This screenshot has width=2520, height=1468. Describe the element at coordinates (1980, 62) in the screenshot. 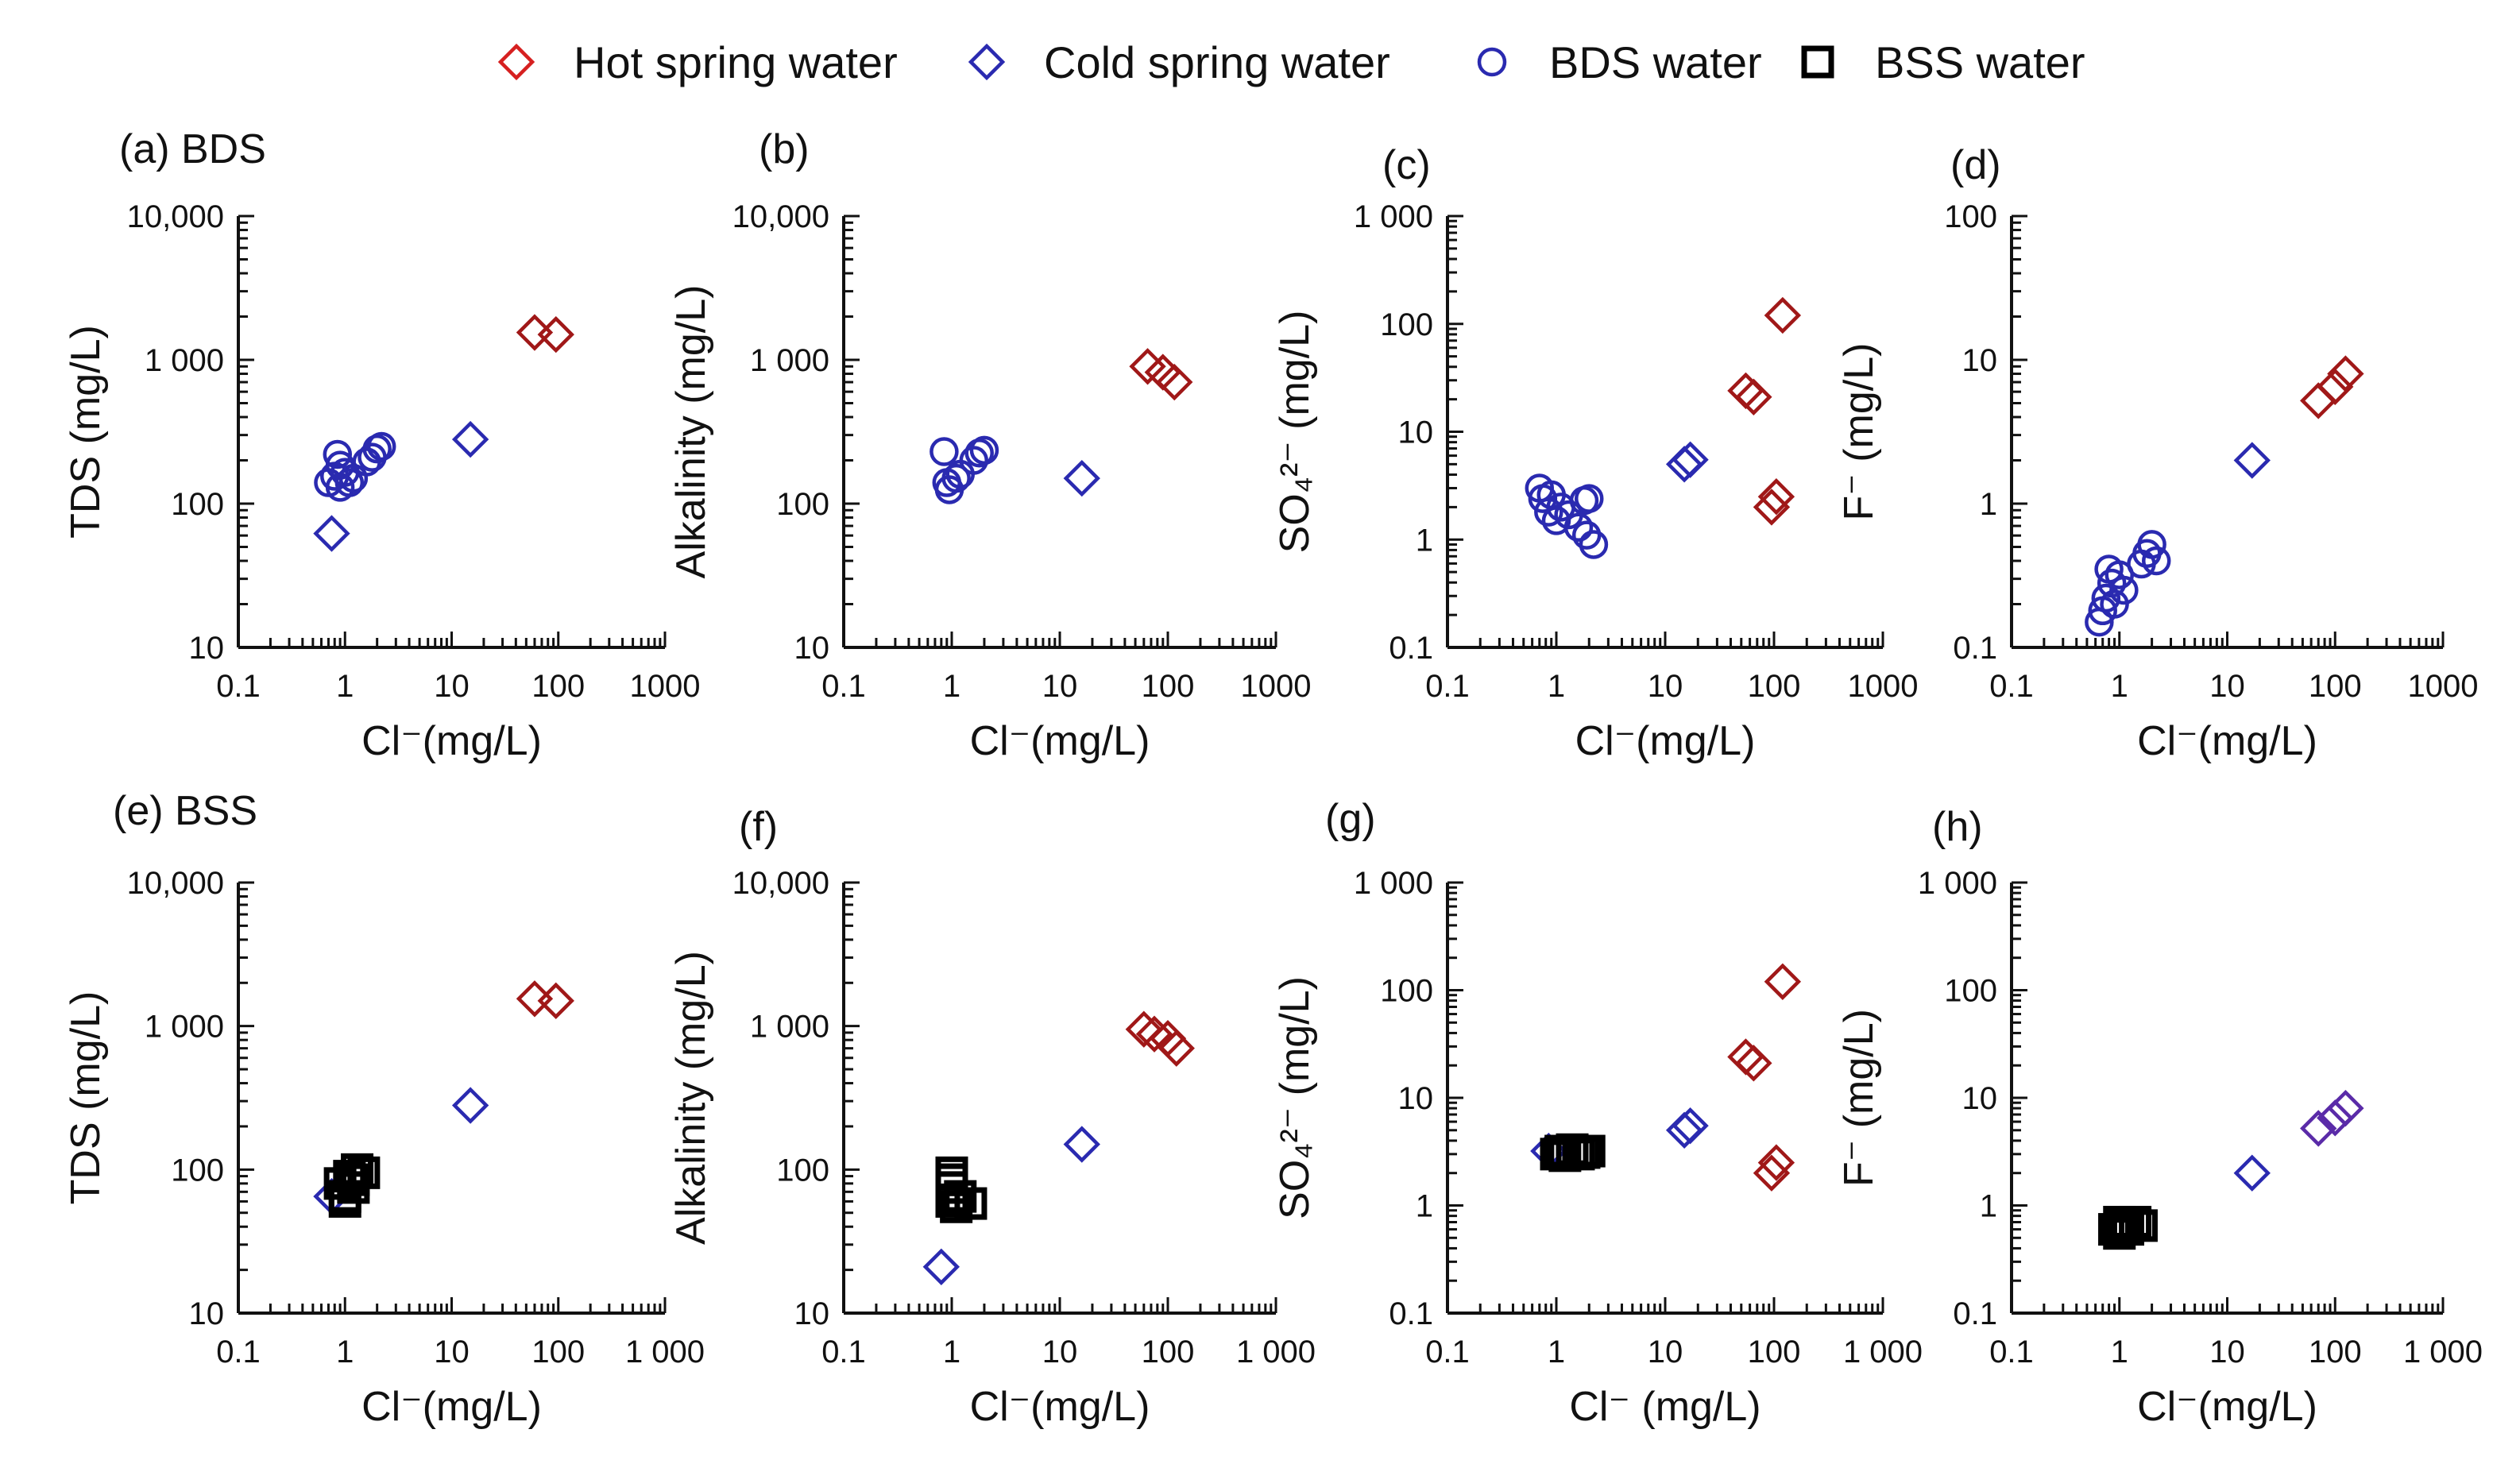

I see `legend-label: BSS water` at that location.